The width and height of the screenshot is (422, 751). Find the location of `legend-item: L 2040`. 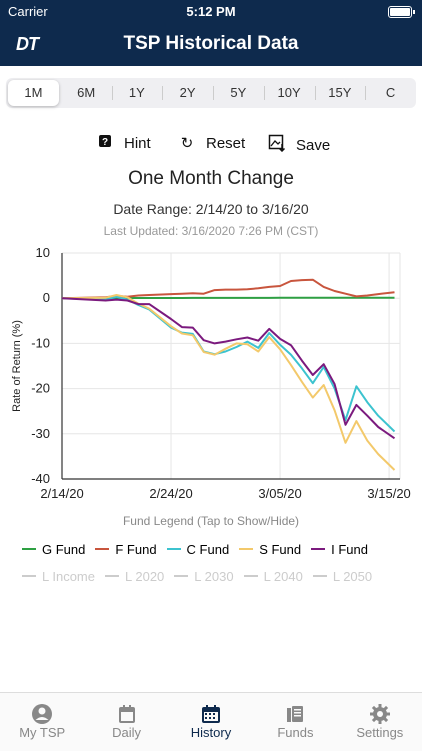

legend-item: L 2040 is located at coordinates (273, 576).